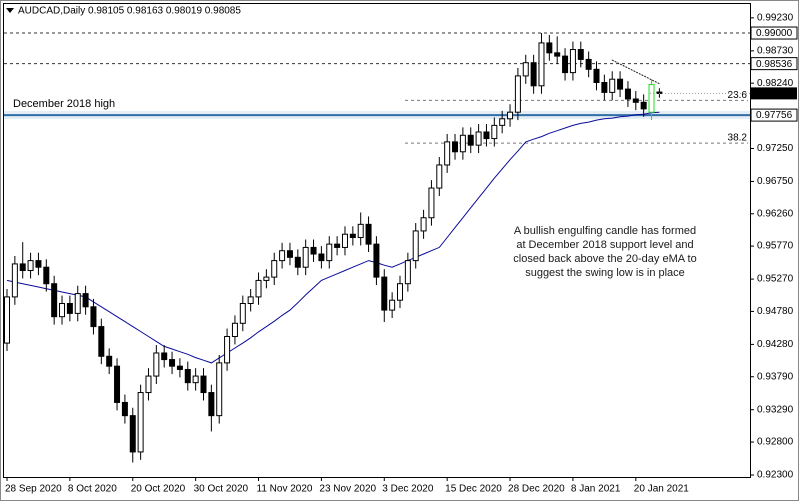 The height and width of the screenshot is (501, 799). Describe the element at coordinates (738, 138) in the screenshot. I see `fib-label: 38.2` at that location.